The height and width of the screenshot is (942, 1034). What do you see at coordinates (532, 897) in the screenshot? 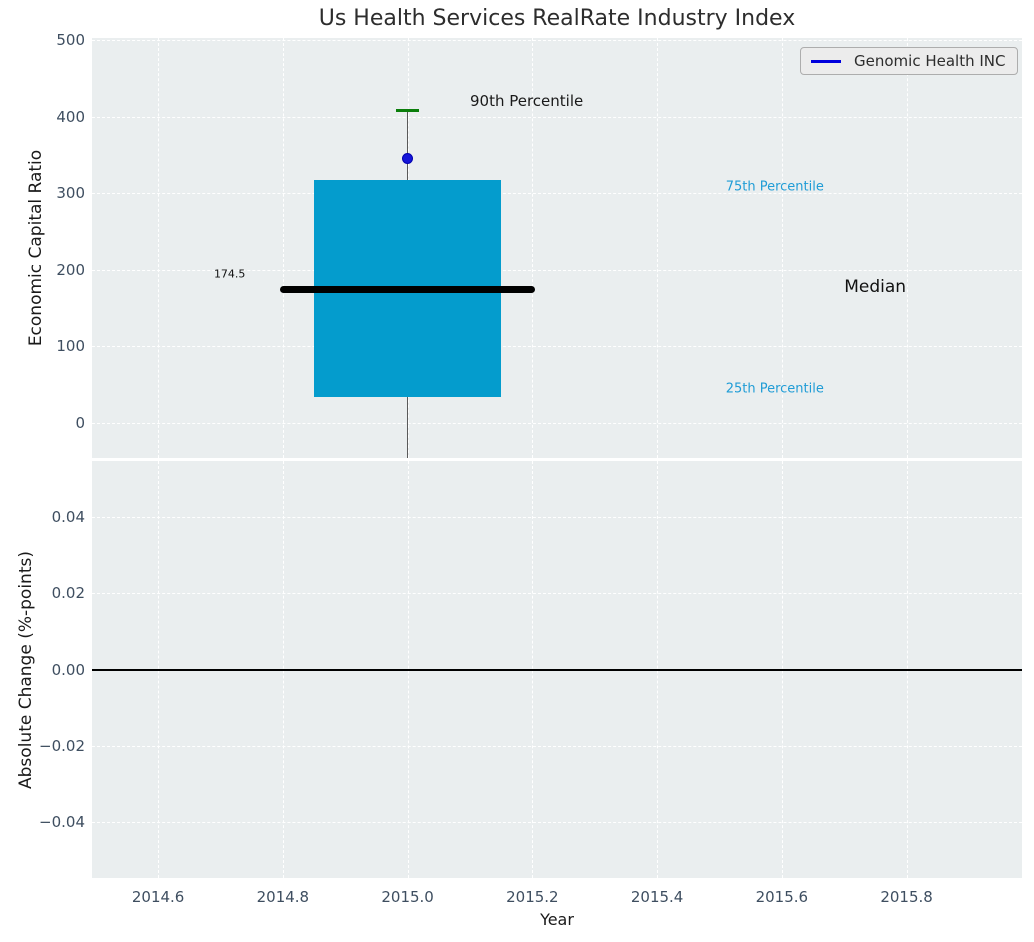
I see `x-tick-label: 2015.2` at bounding box center [532, 897].